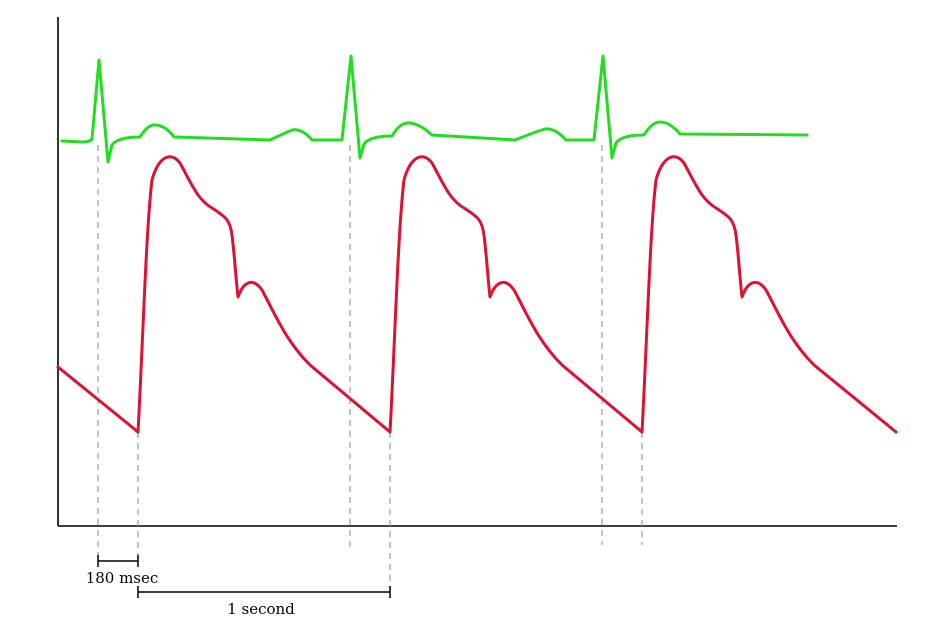 Image resolution: width=934 pixels, height=629 pixels. Describe the element at coordinates (264, 592) in the screenshot. I see `period-bracket-line` at that location.